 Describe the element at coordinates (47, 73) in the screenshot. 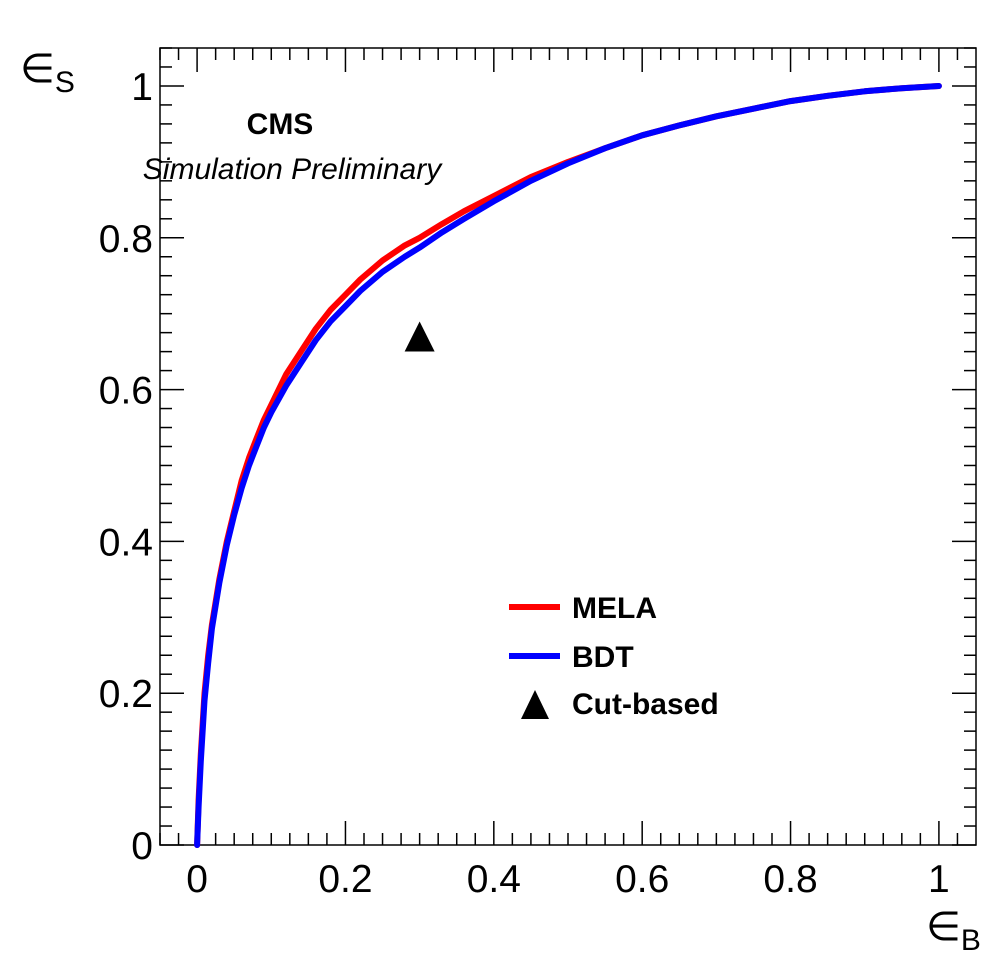

I see `y-axis-title: ∈S` at that location.